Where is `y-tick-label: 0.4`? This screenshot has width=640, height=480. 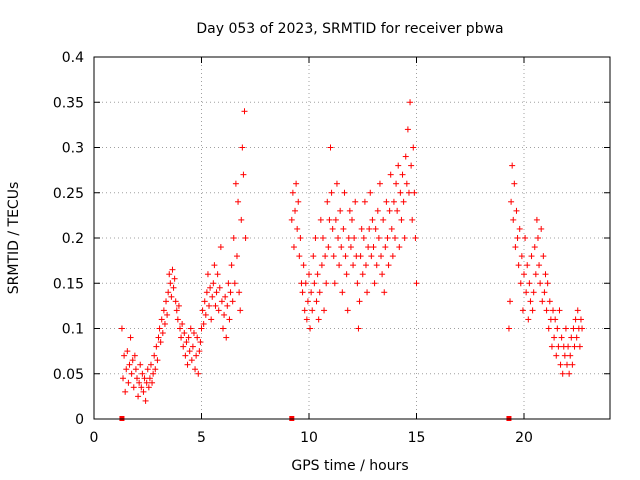
y-tick-label: 0.4 is located at coordinates (73, 58).